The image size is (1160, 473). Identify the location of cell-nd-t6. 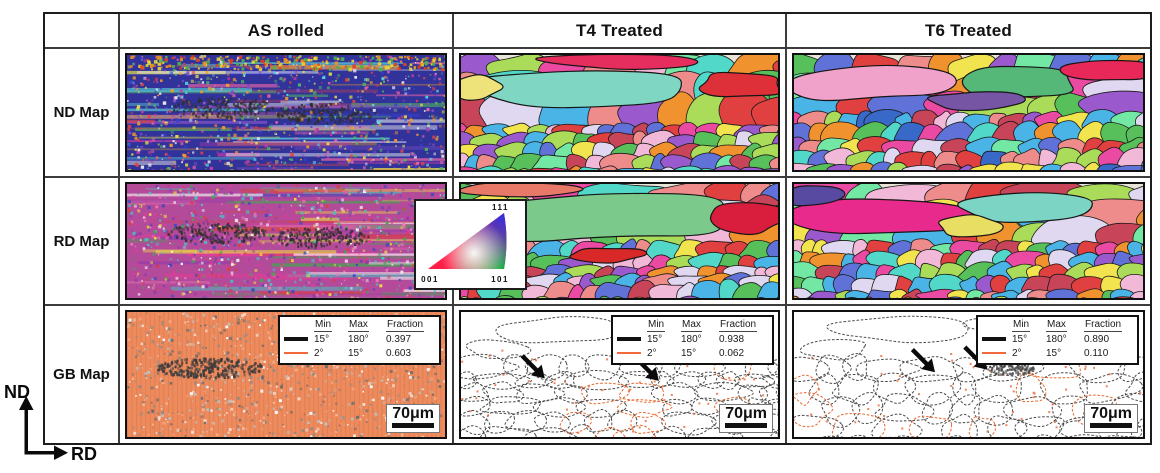
(968, 112).